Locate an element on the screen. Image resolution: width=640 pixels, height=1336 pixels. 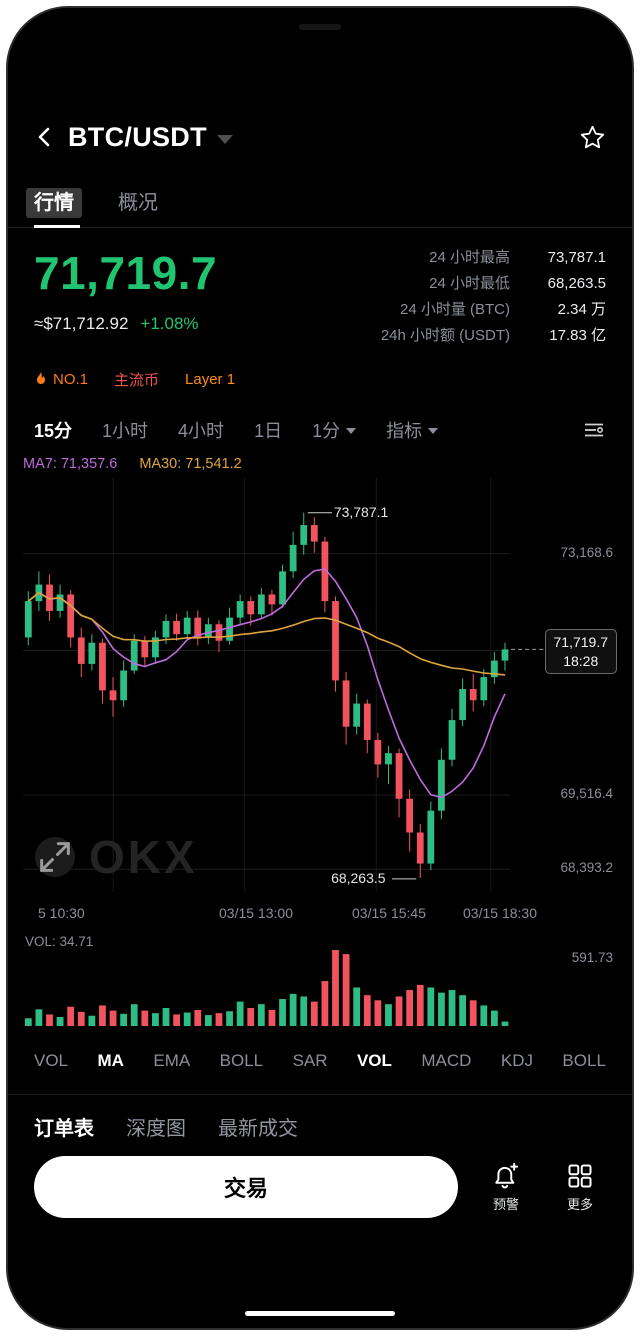
indicator-boll: BOLL is located at coordinates (241, 1060).